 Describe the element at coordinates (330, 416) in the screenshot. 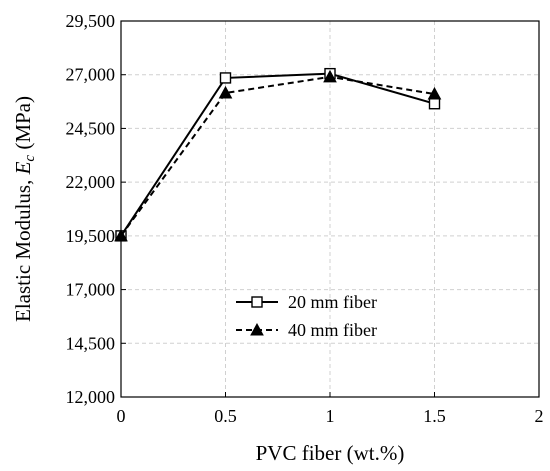

I see `x-tick-label: 1` at that location.